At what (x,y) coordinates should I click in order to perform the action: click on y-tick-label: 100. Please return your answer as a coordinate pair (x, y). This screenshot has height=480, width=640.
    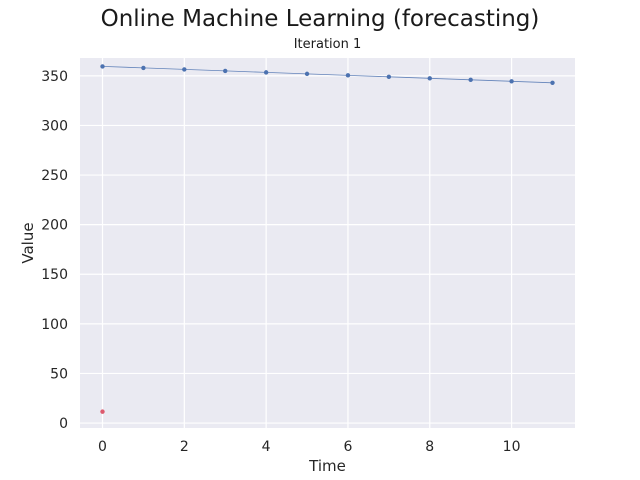
    Looking at the image, I should click on (54, 325).